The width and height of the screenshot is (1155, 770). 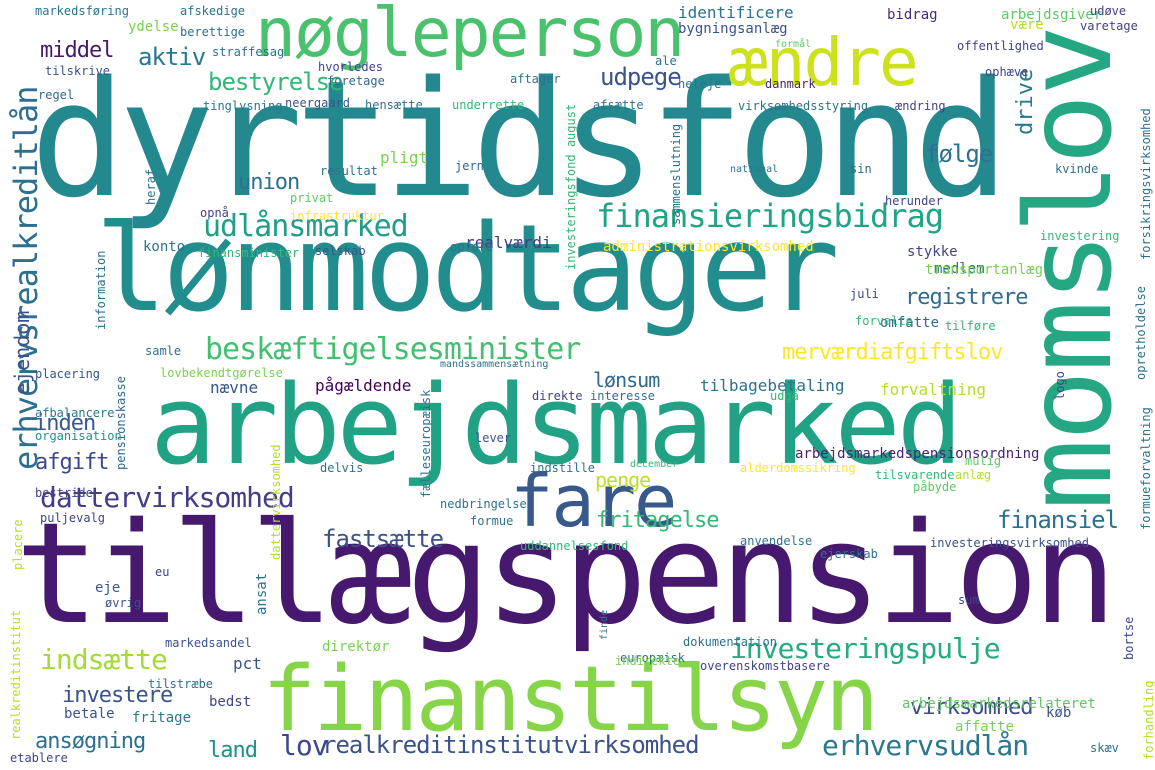 What do you see at coordinates (164, 247) in the screenshot?
I see `word: konto` at bounding box center [164, 247].